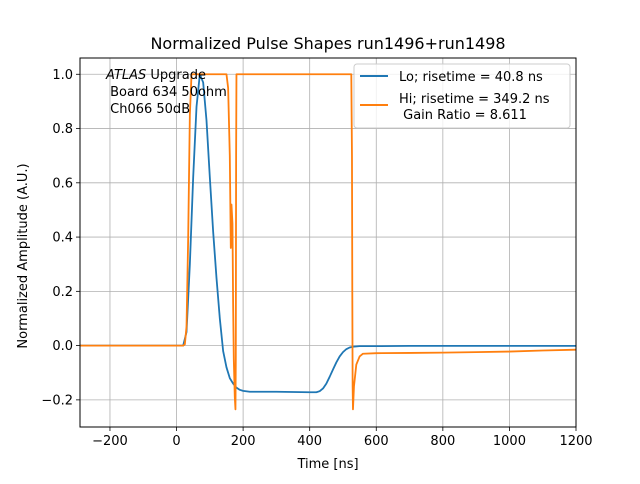 The height and width of the screenshot is (484, 640). What do you see at coordinates (62, 183) in the screenshot?
I see `y-tick-label: 0.6` at bounding box center [62, 183].